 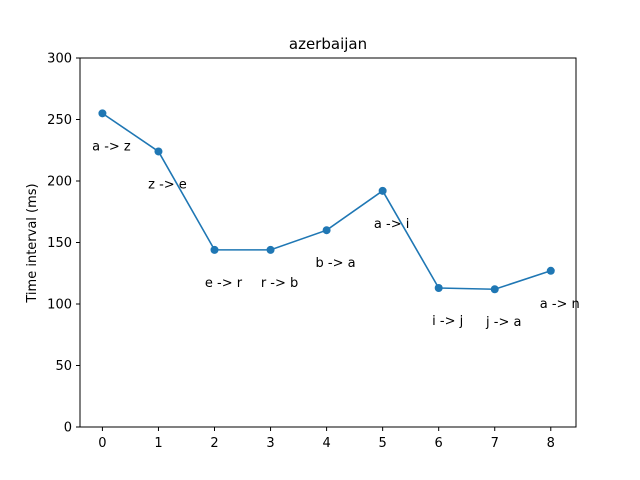 What do you see at coordinates (503, 322) in the screenshot?
I see `point-label: j -> a` at bounding box center [503, 322].